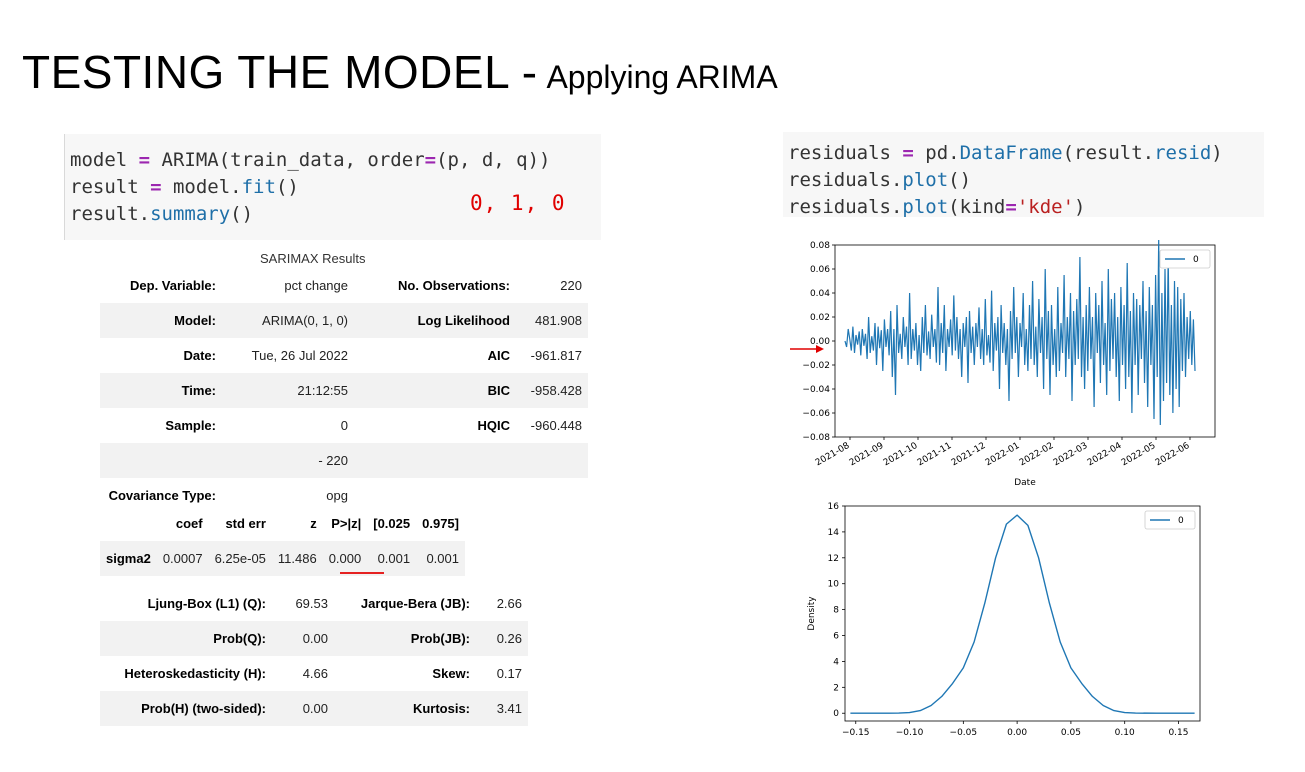  What do you see at coordinates (1071, 733) in the screenshot?
I see `x-tick-label: 0.05` at bounding box center [1071, 733].